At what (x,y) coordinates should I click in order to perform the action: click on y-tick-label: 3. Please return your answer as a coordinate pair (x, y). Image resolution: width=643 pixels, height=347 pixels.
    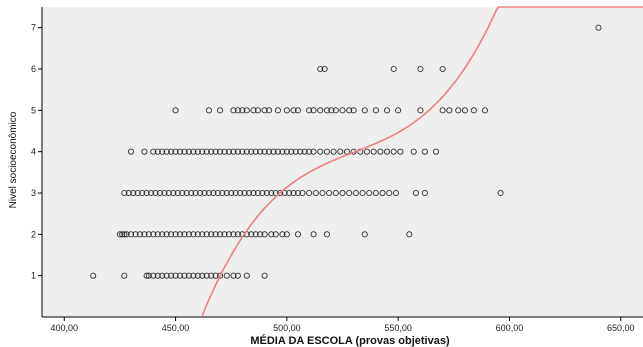
    Looking at the image, I should click on (33, 193).